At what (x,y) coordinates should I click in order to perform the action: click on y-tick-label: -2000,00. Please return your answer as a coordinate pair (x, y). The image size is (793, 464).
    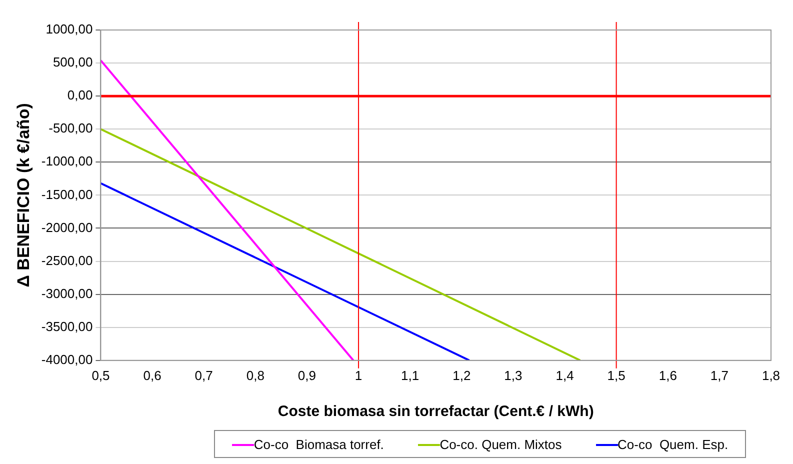
    Looking at the image, I should click on (67, 227).